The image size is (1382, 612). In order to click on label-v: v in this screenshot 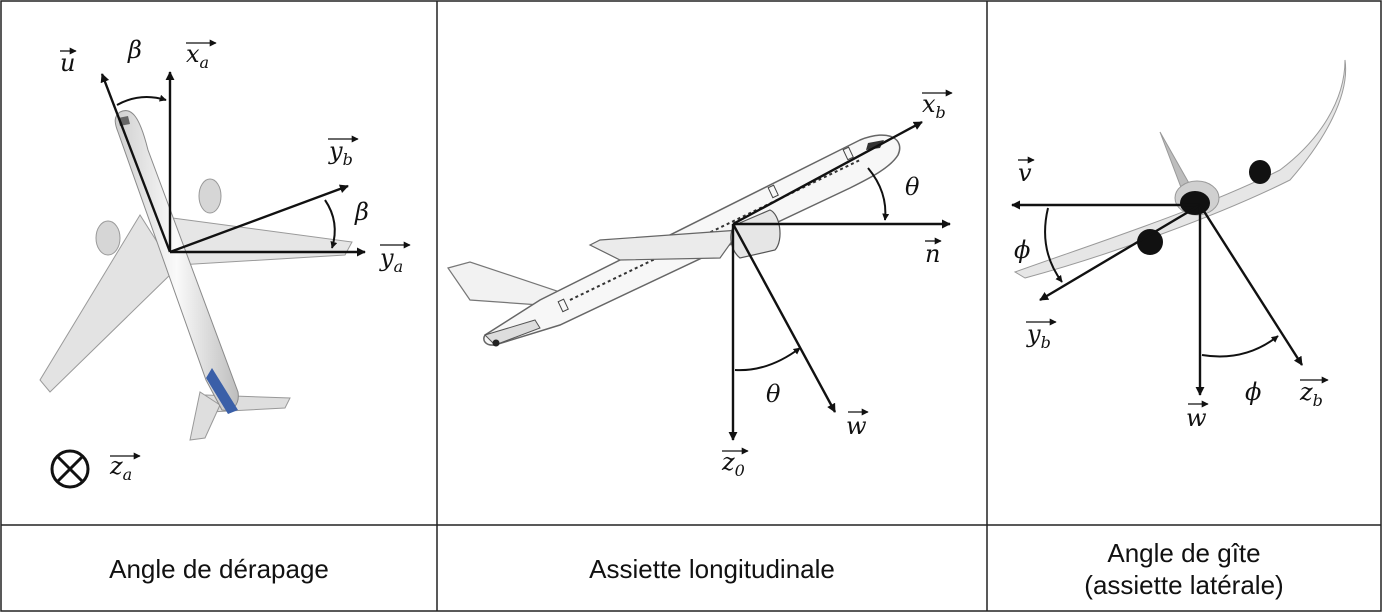, I will do `click(1026, 171)`.